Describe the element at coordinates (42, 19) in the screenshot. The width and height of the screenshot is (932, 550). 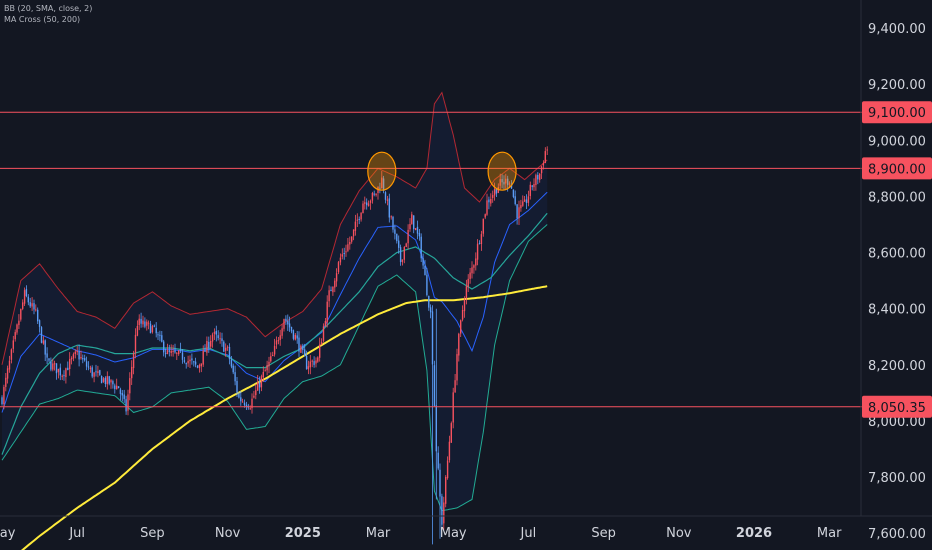
I see `indicator-legend-ma-cross: MA Cross (50, 200)` at that location.